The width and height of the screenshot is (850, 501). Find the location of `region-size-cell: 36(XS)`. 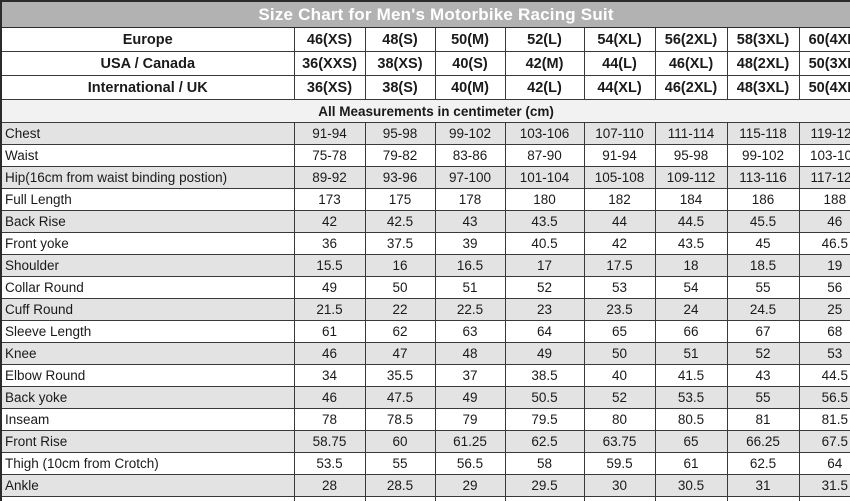

region-size-cell: 36(XS) is located at coordinates (329, 87).